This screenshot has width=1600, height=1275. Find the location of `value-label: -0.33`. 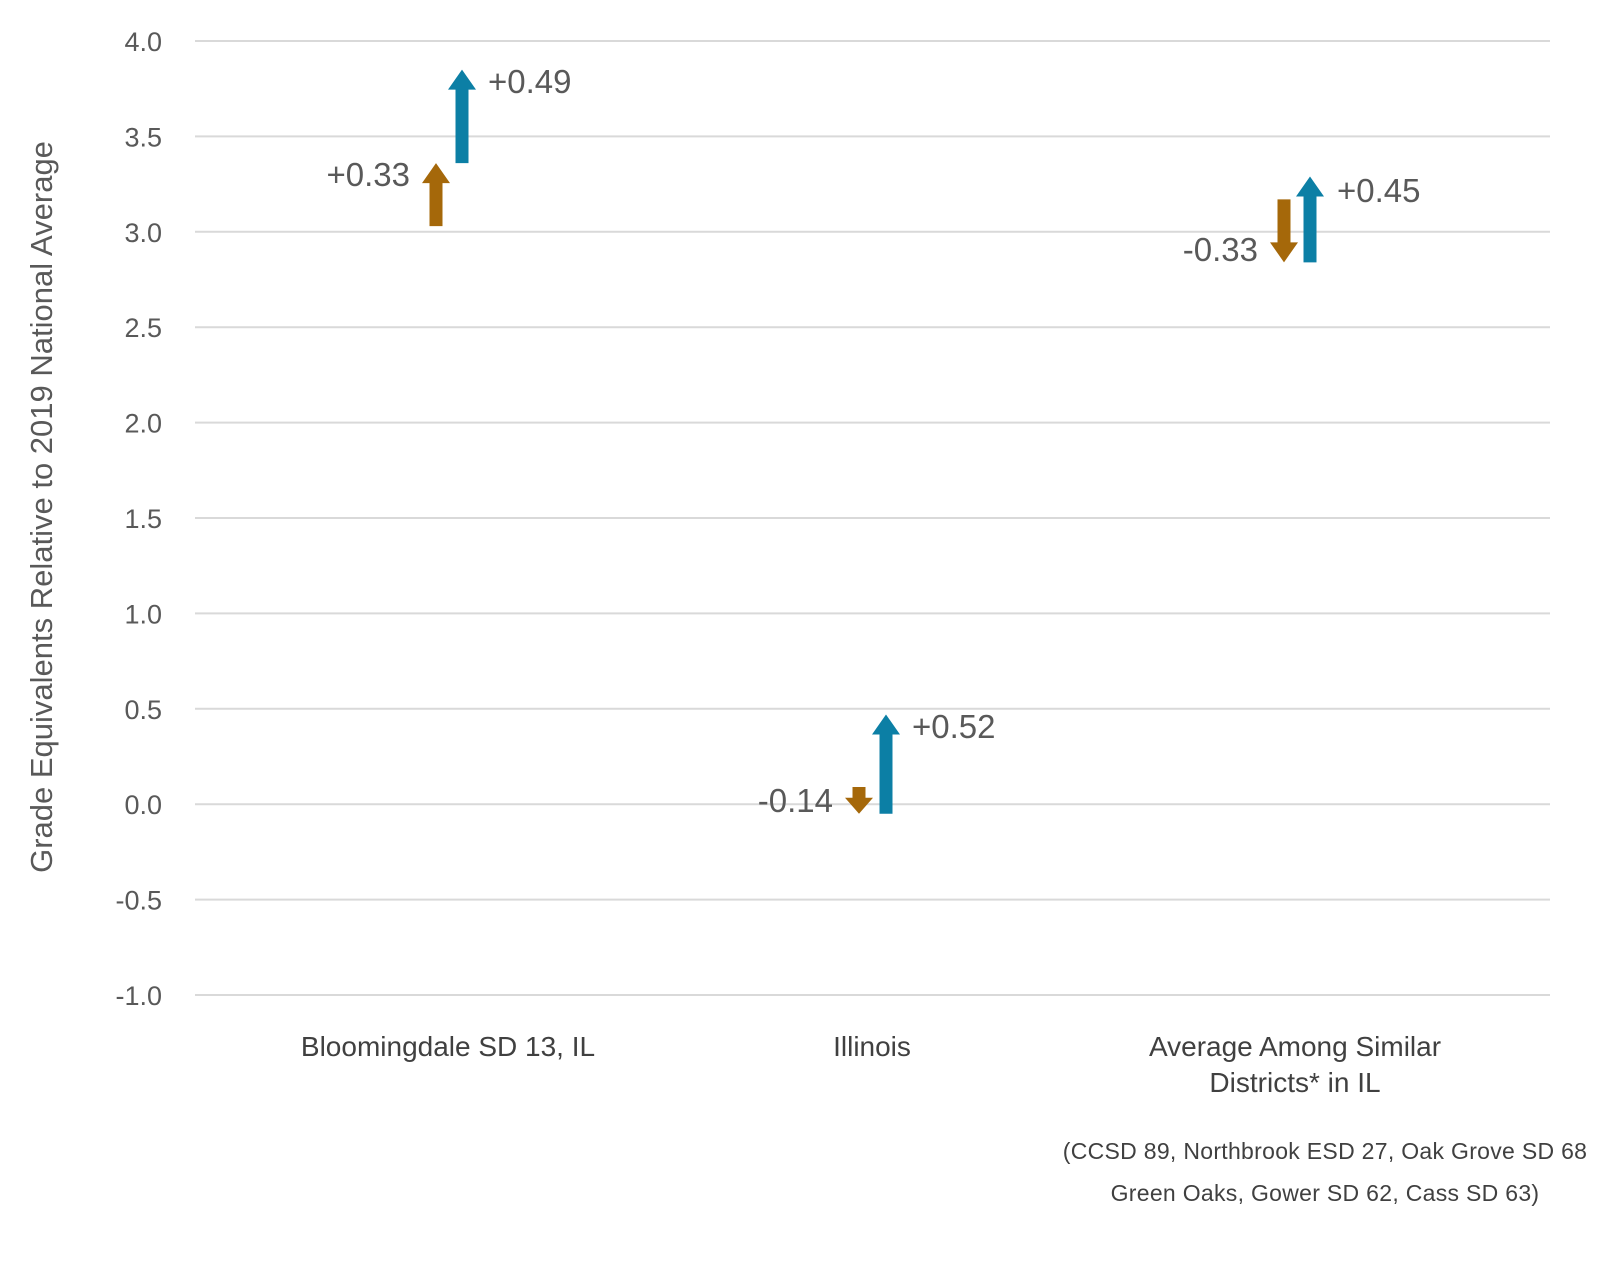

value-label: -0.33 is located at coordinates (1220, 249).